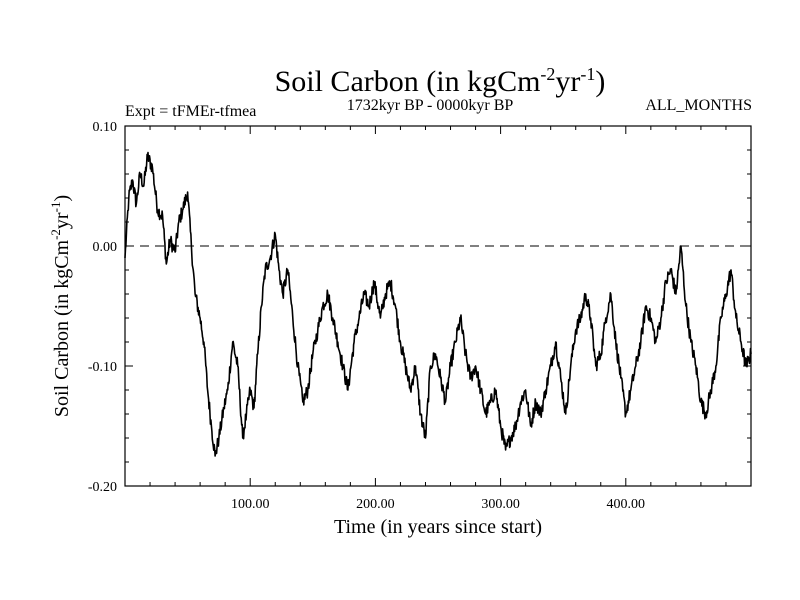 The width and height of the screenshot is (800, 600). I want to click on experiment-label: Expt = tFMEr-tfmea, so click(190, 111).